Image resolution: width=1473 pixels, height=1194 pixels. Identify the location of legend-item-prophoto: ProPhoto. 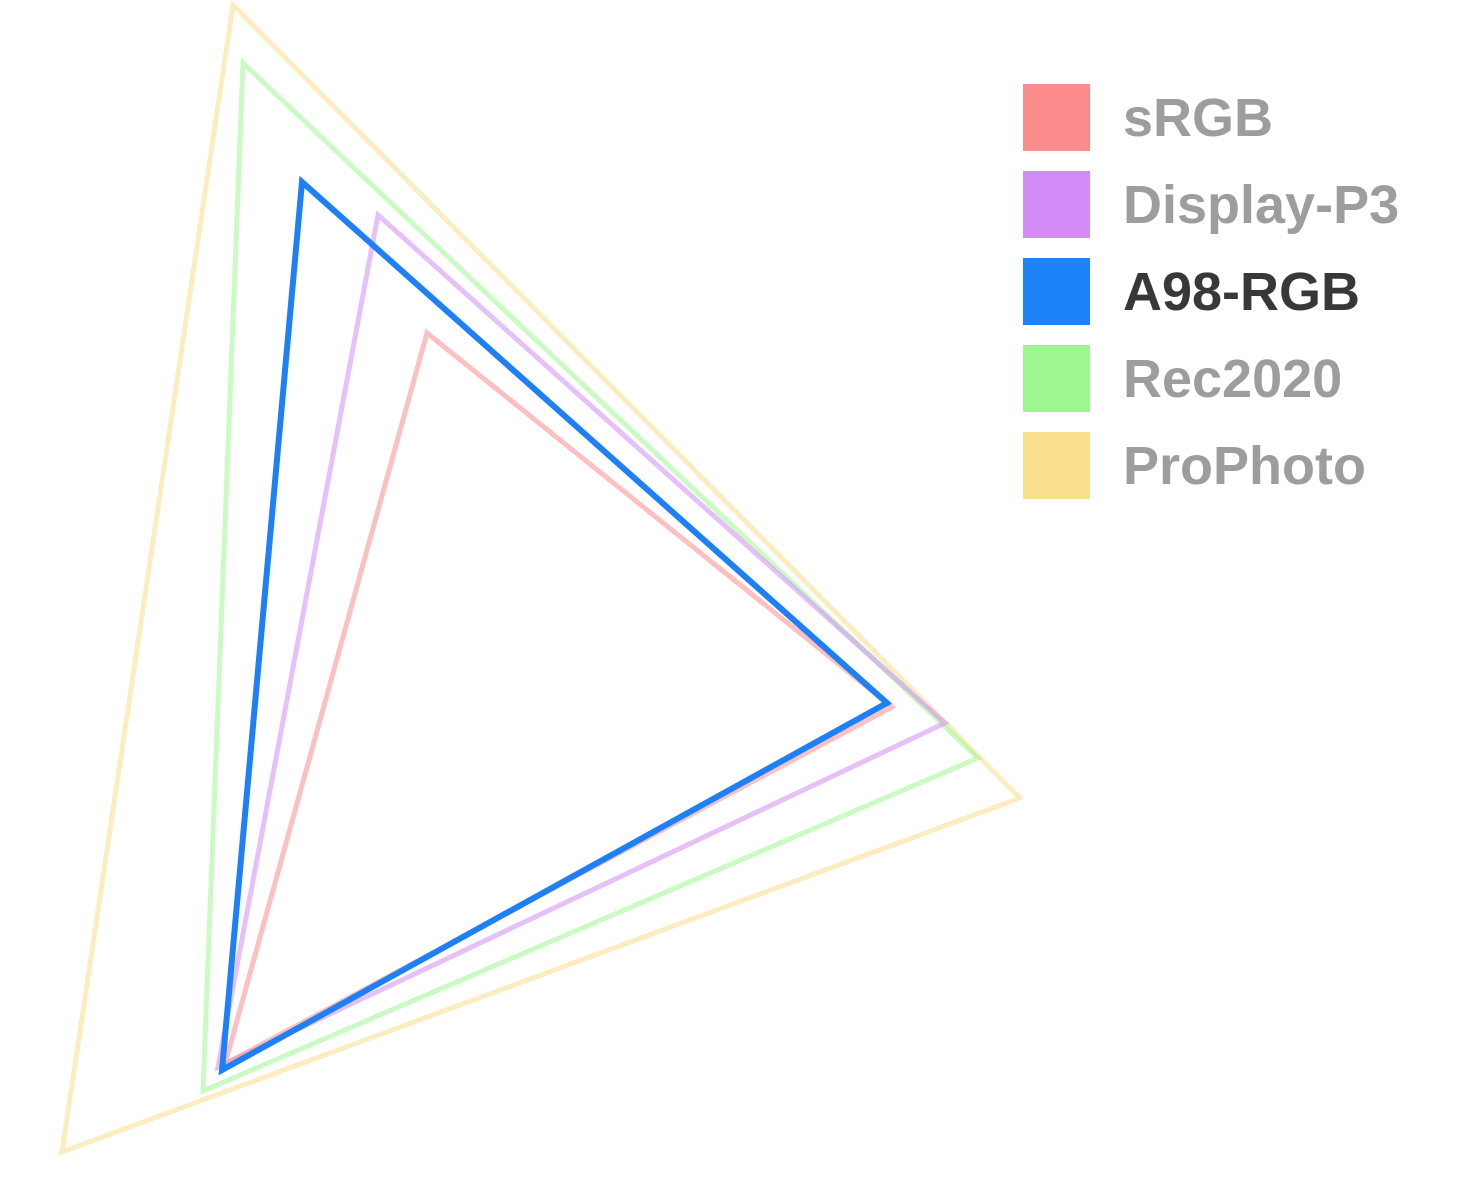
(1211, 465).